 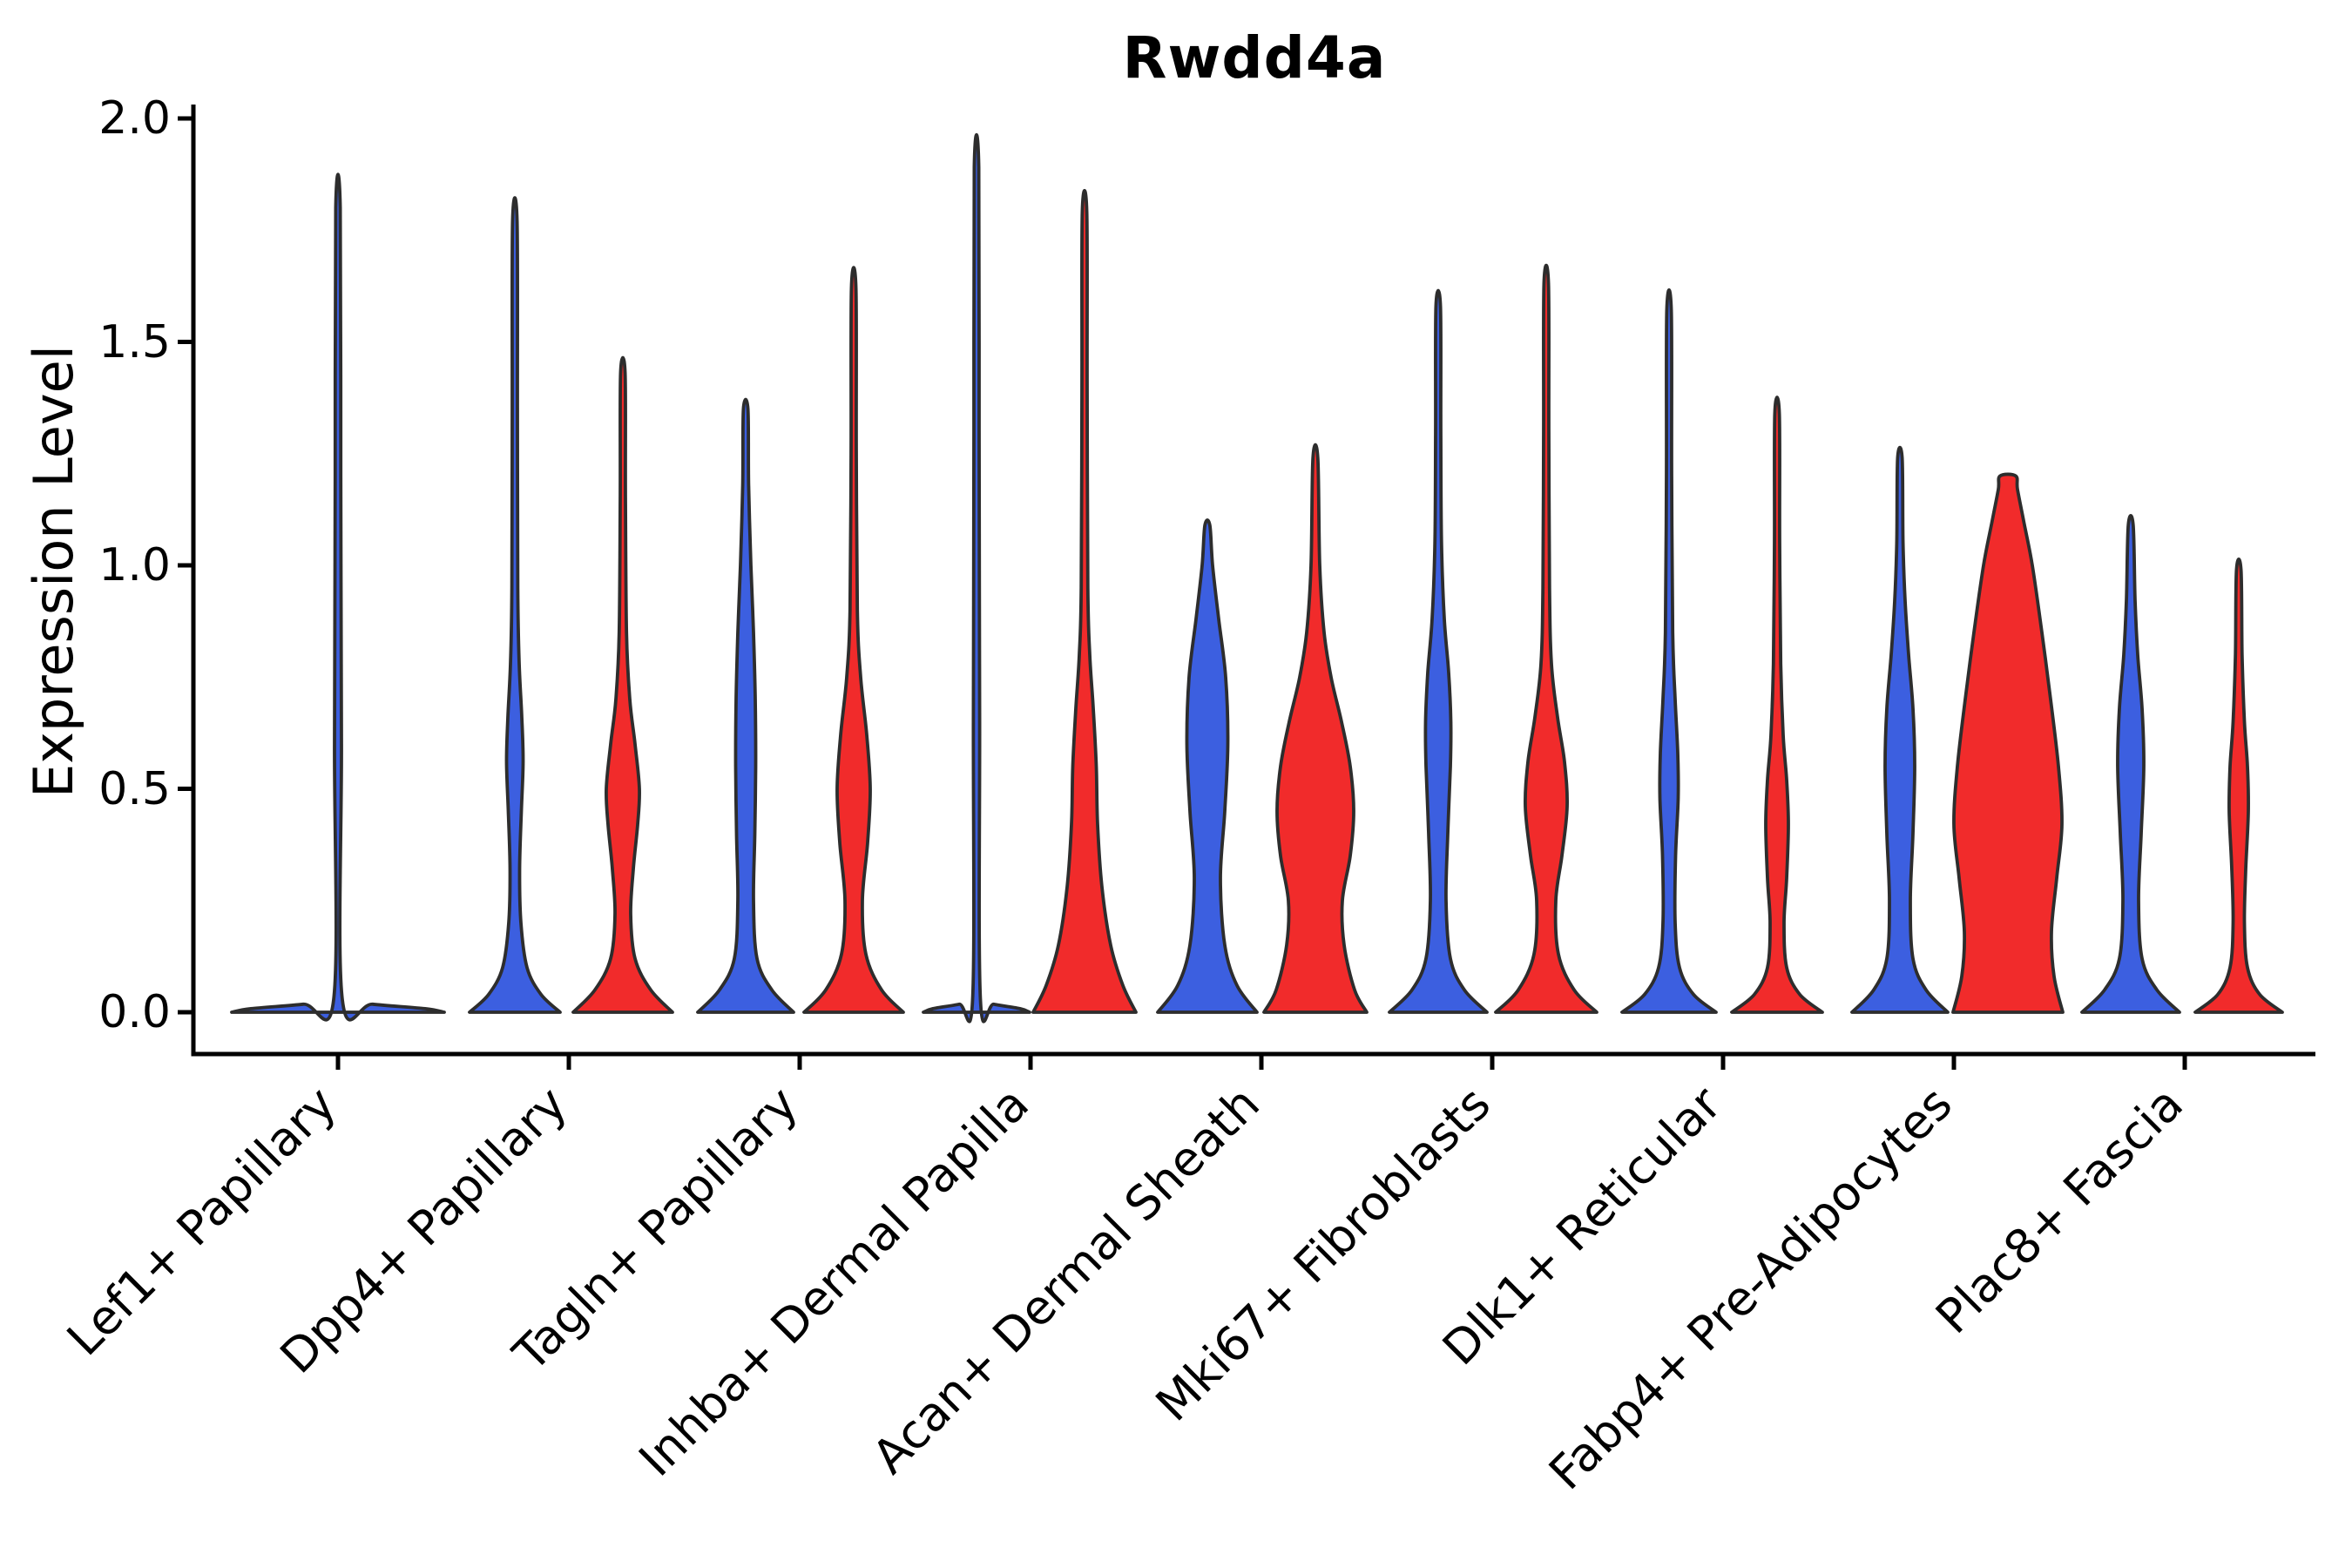 What do you see at coordinates (854, 640) in the screenshot?
I see `violin-tagln-papillary-red` at bounding box center [854, 640].